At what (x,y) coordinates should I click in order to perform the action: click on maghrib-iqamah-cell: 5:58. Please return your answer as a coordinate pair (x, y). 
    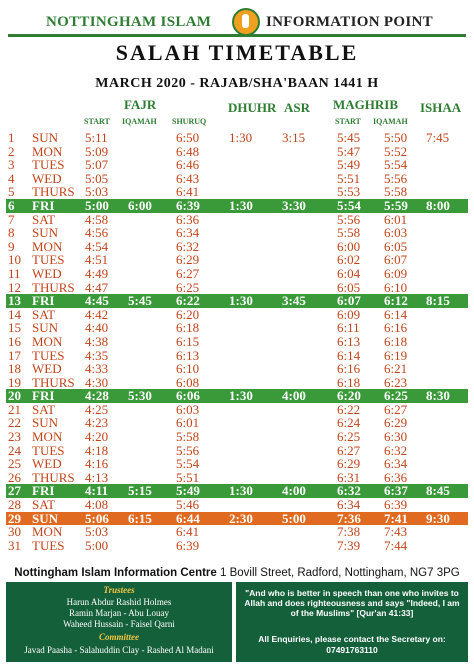
    Looking at the image, I should click on (396, 192).